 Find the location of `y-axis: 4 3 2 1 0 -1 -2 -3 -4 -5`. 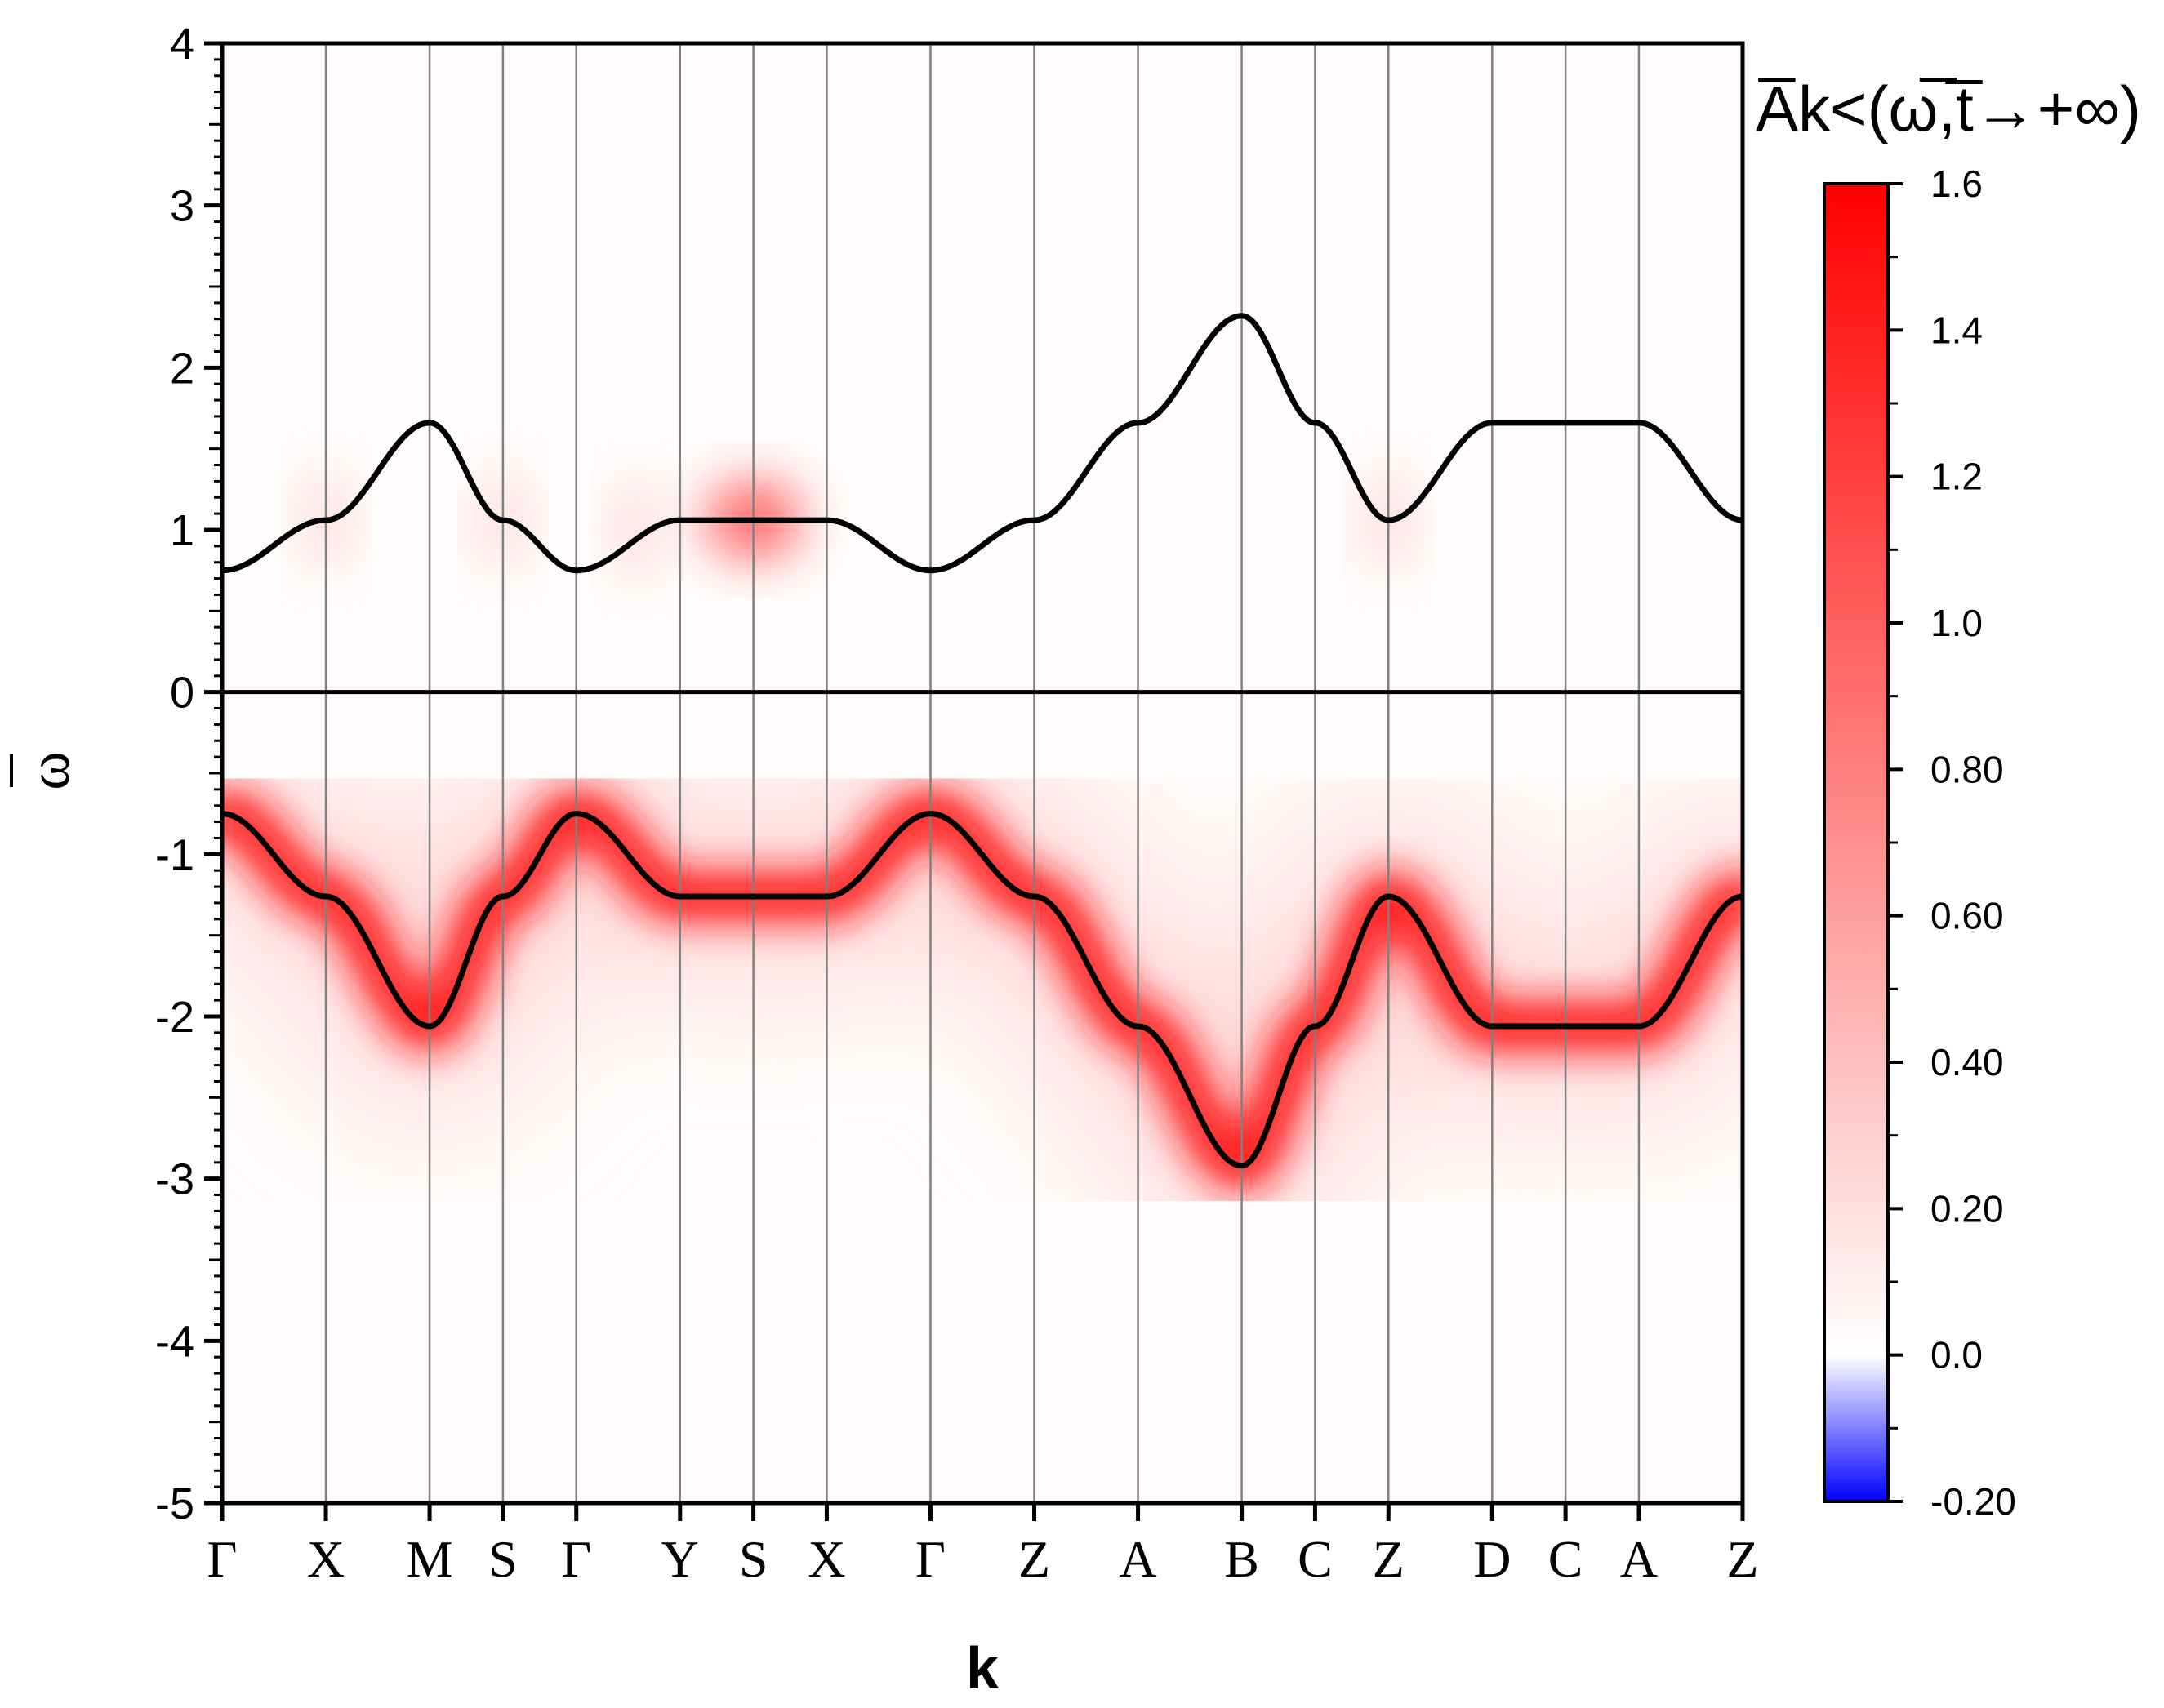

y-axis: 4 3 2 1 0 -1 -2 -3 -4 -5 is located at coordinates (188, 774).